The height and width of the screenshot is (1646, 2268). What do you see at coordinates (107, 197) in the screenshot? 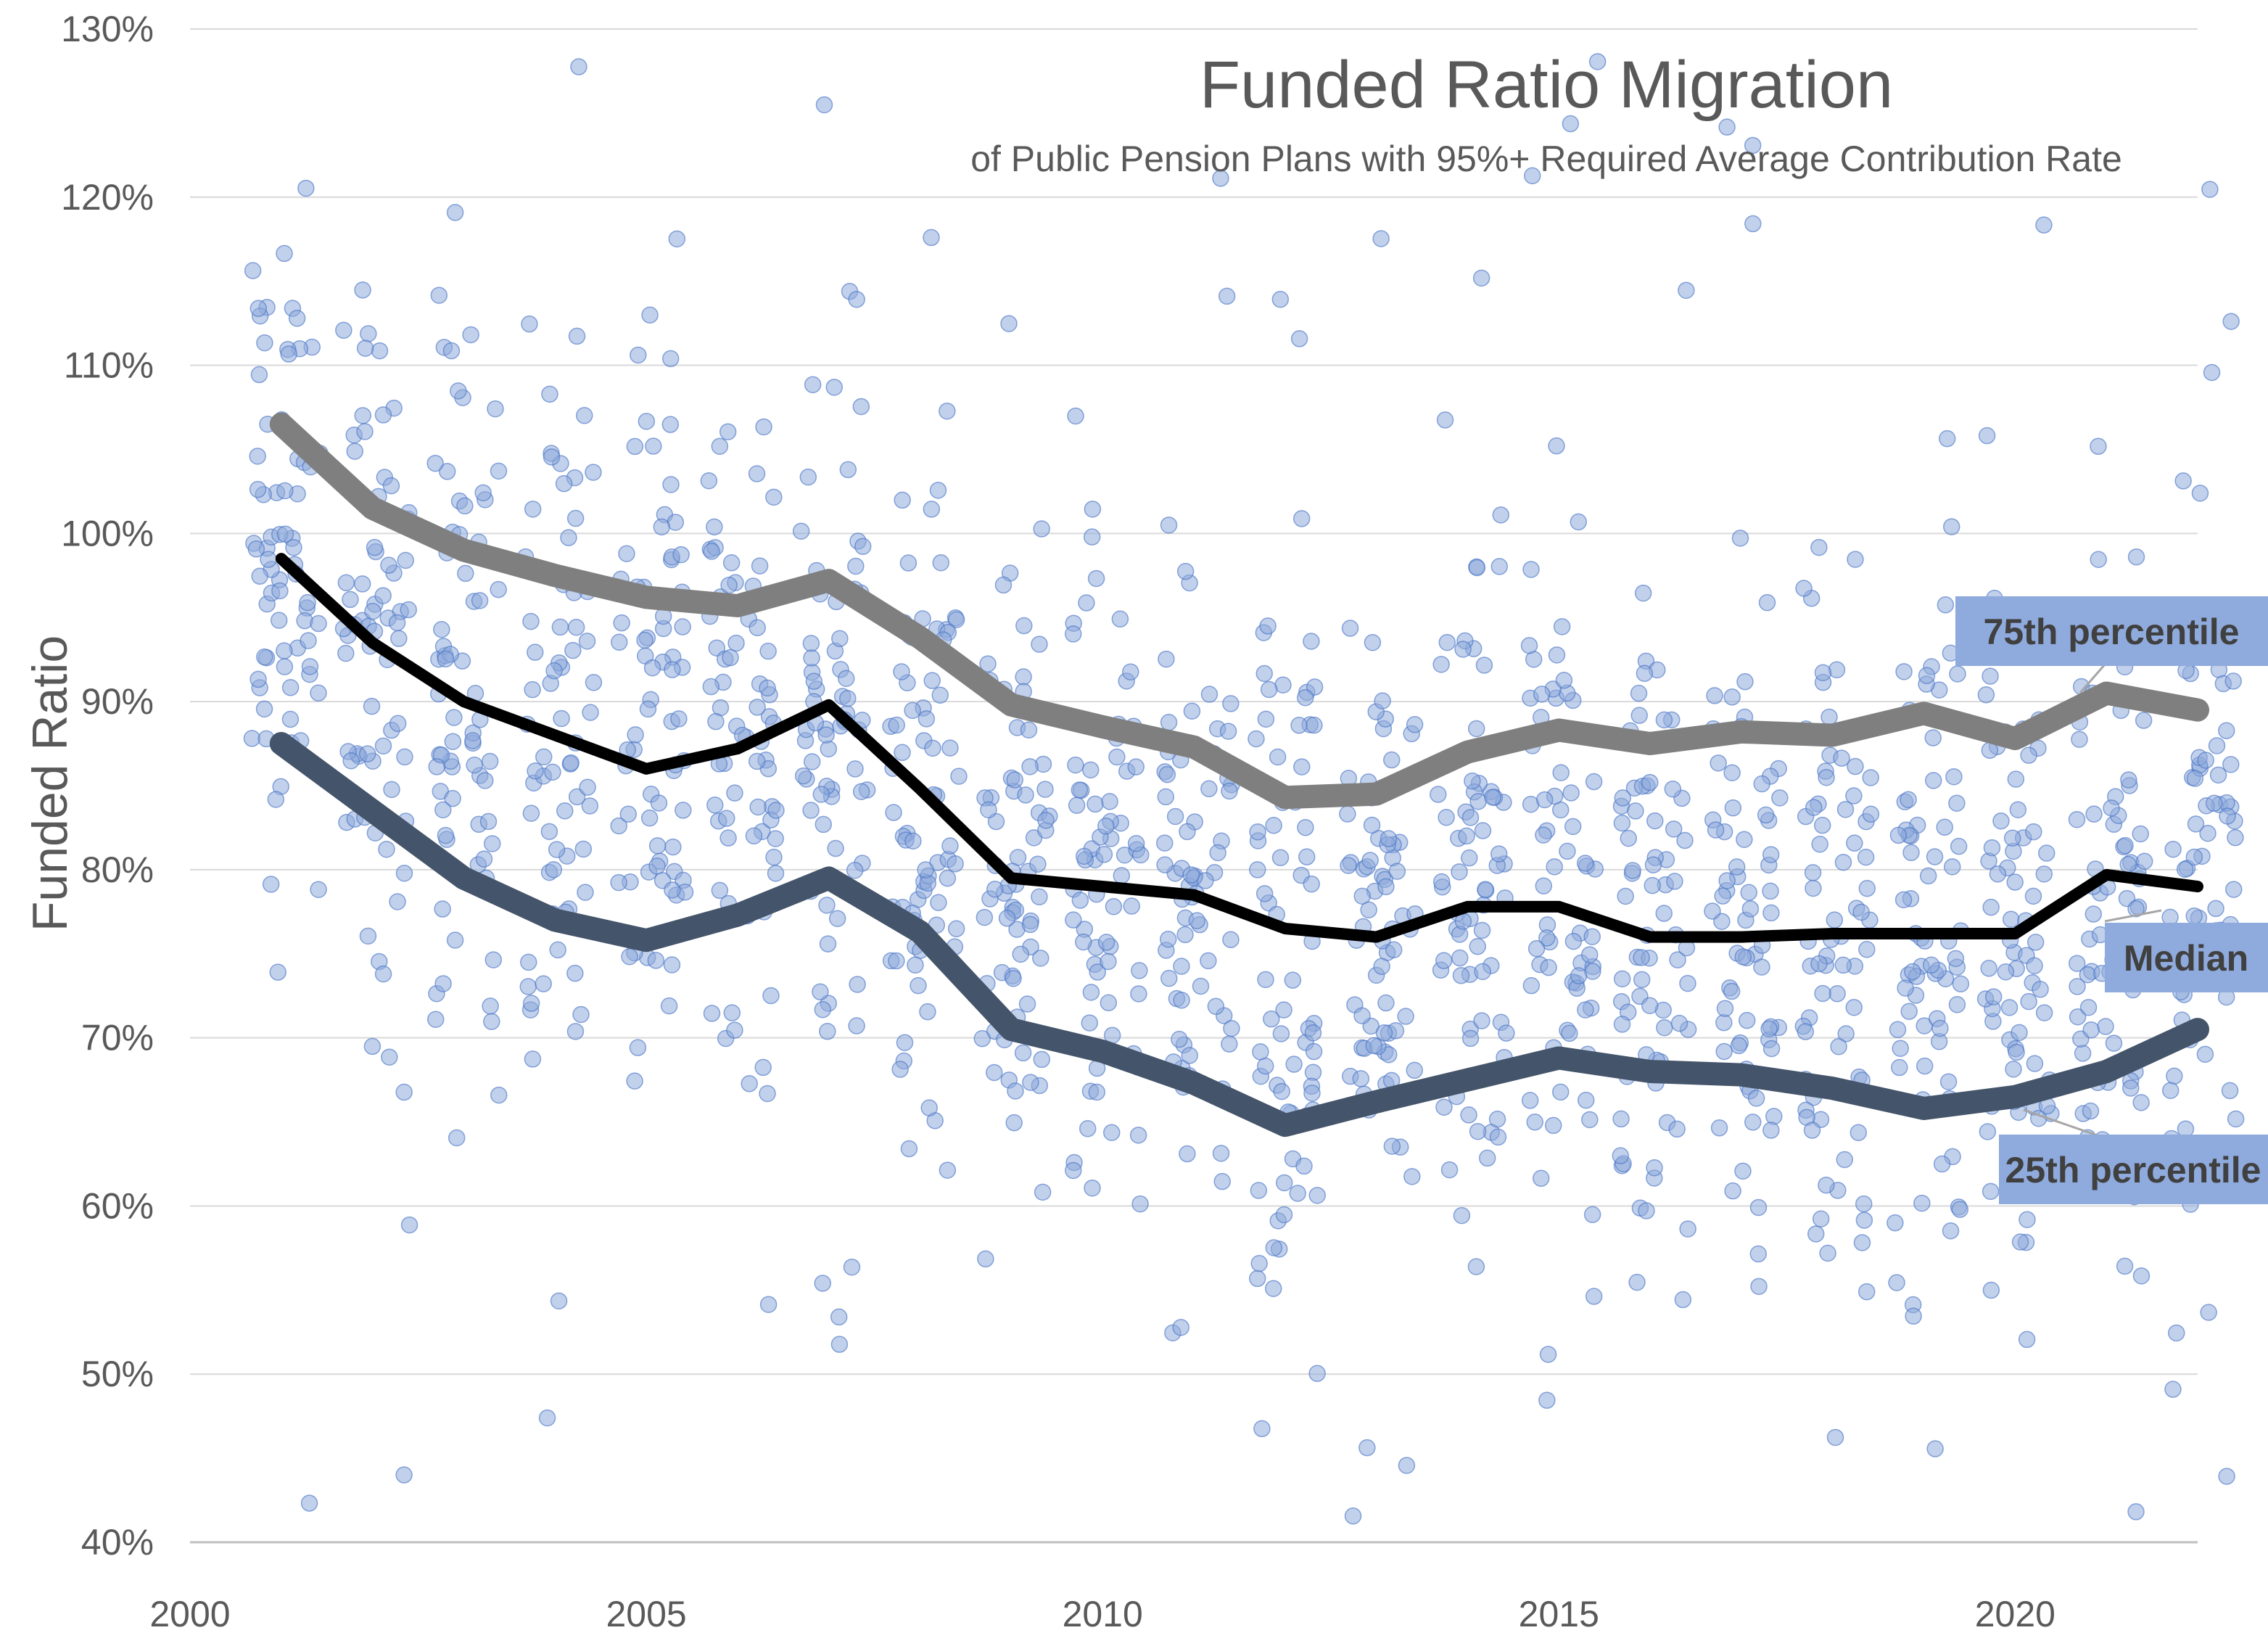
I see `y-tick-label: 120%` at bounding box center [107, 197].